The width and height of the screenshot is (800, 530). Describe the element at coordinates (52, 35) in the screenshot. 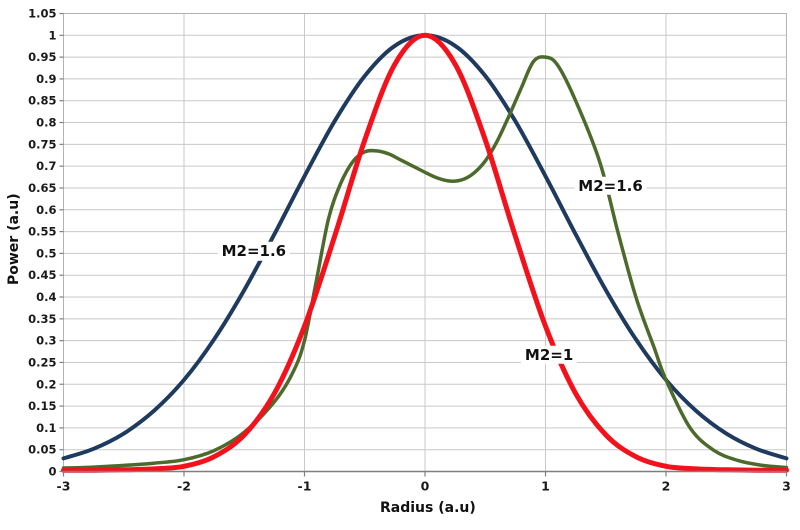

I see `y-tick-label: 1` at that location.